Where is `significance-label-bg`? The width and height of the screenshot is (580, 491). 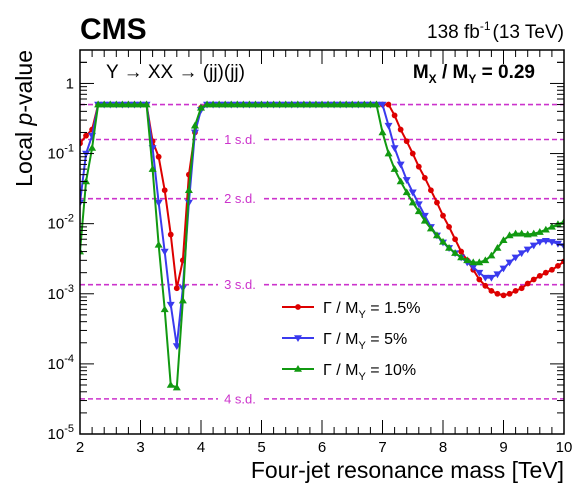
significance-label-bg is located at coordinates (240, 139).